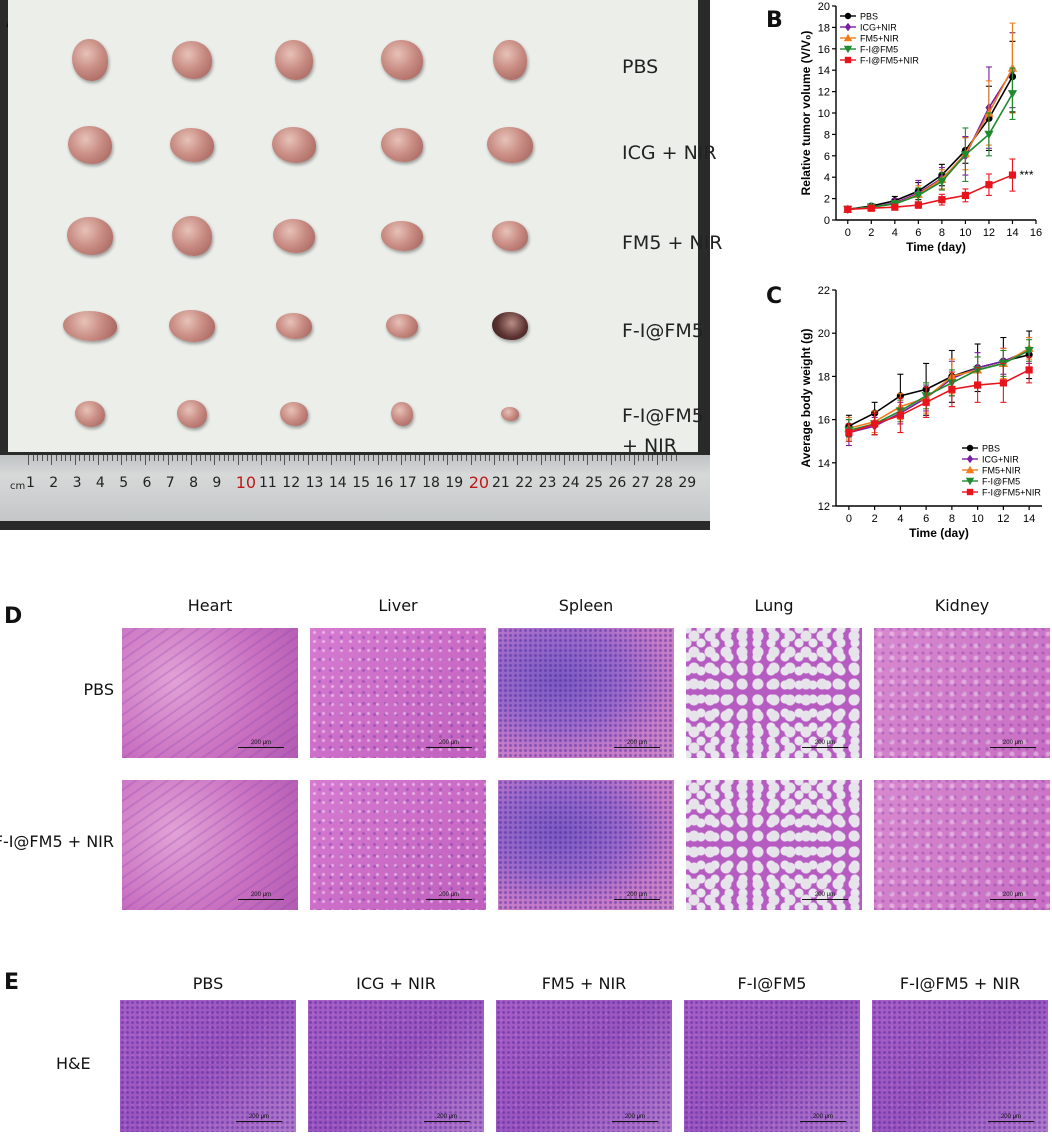 This screenshot has width=1052, height=1136. I want to click on series-group, so click(930, 140).